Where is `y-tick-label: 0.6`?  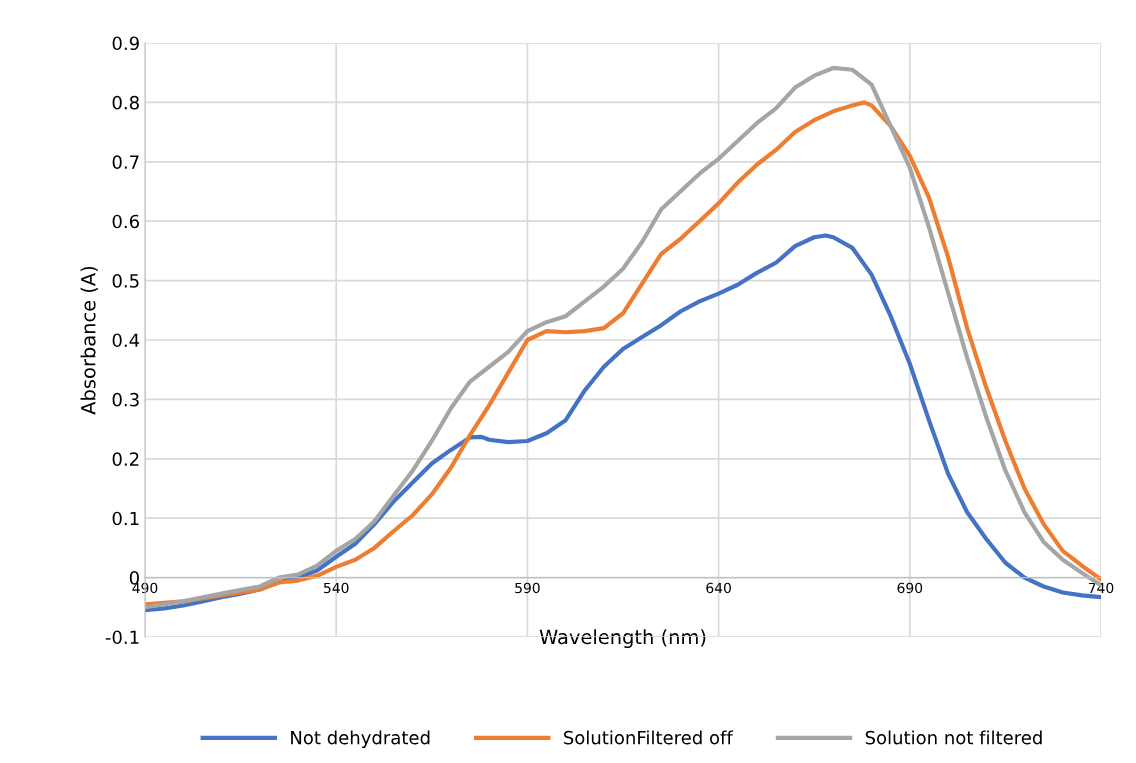 y-tick-label: 0.6 is located at coordinates (125, 221).